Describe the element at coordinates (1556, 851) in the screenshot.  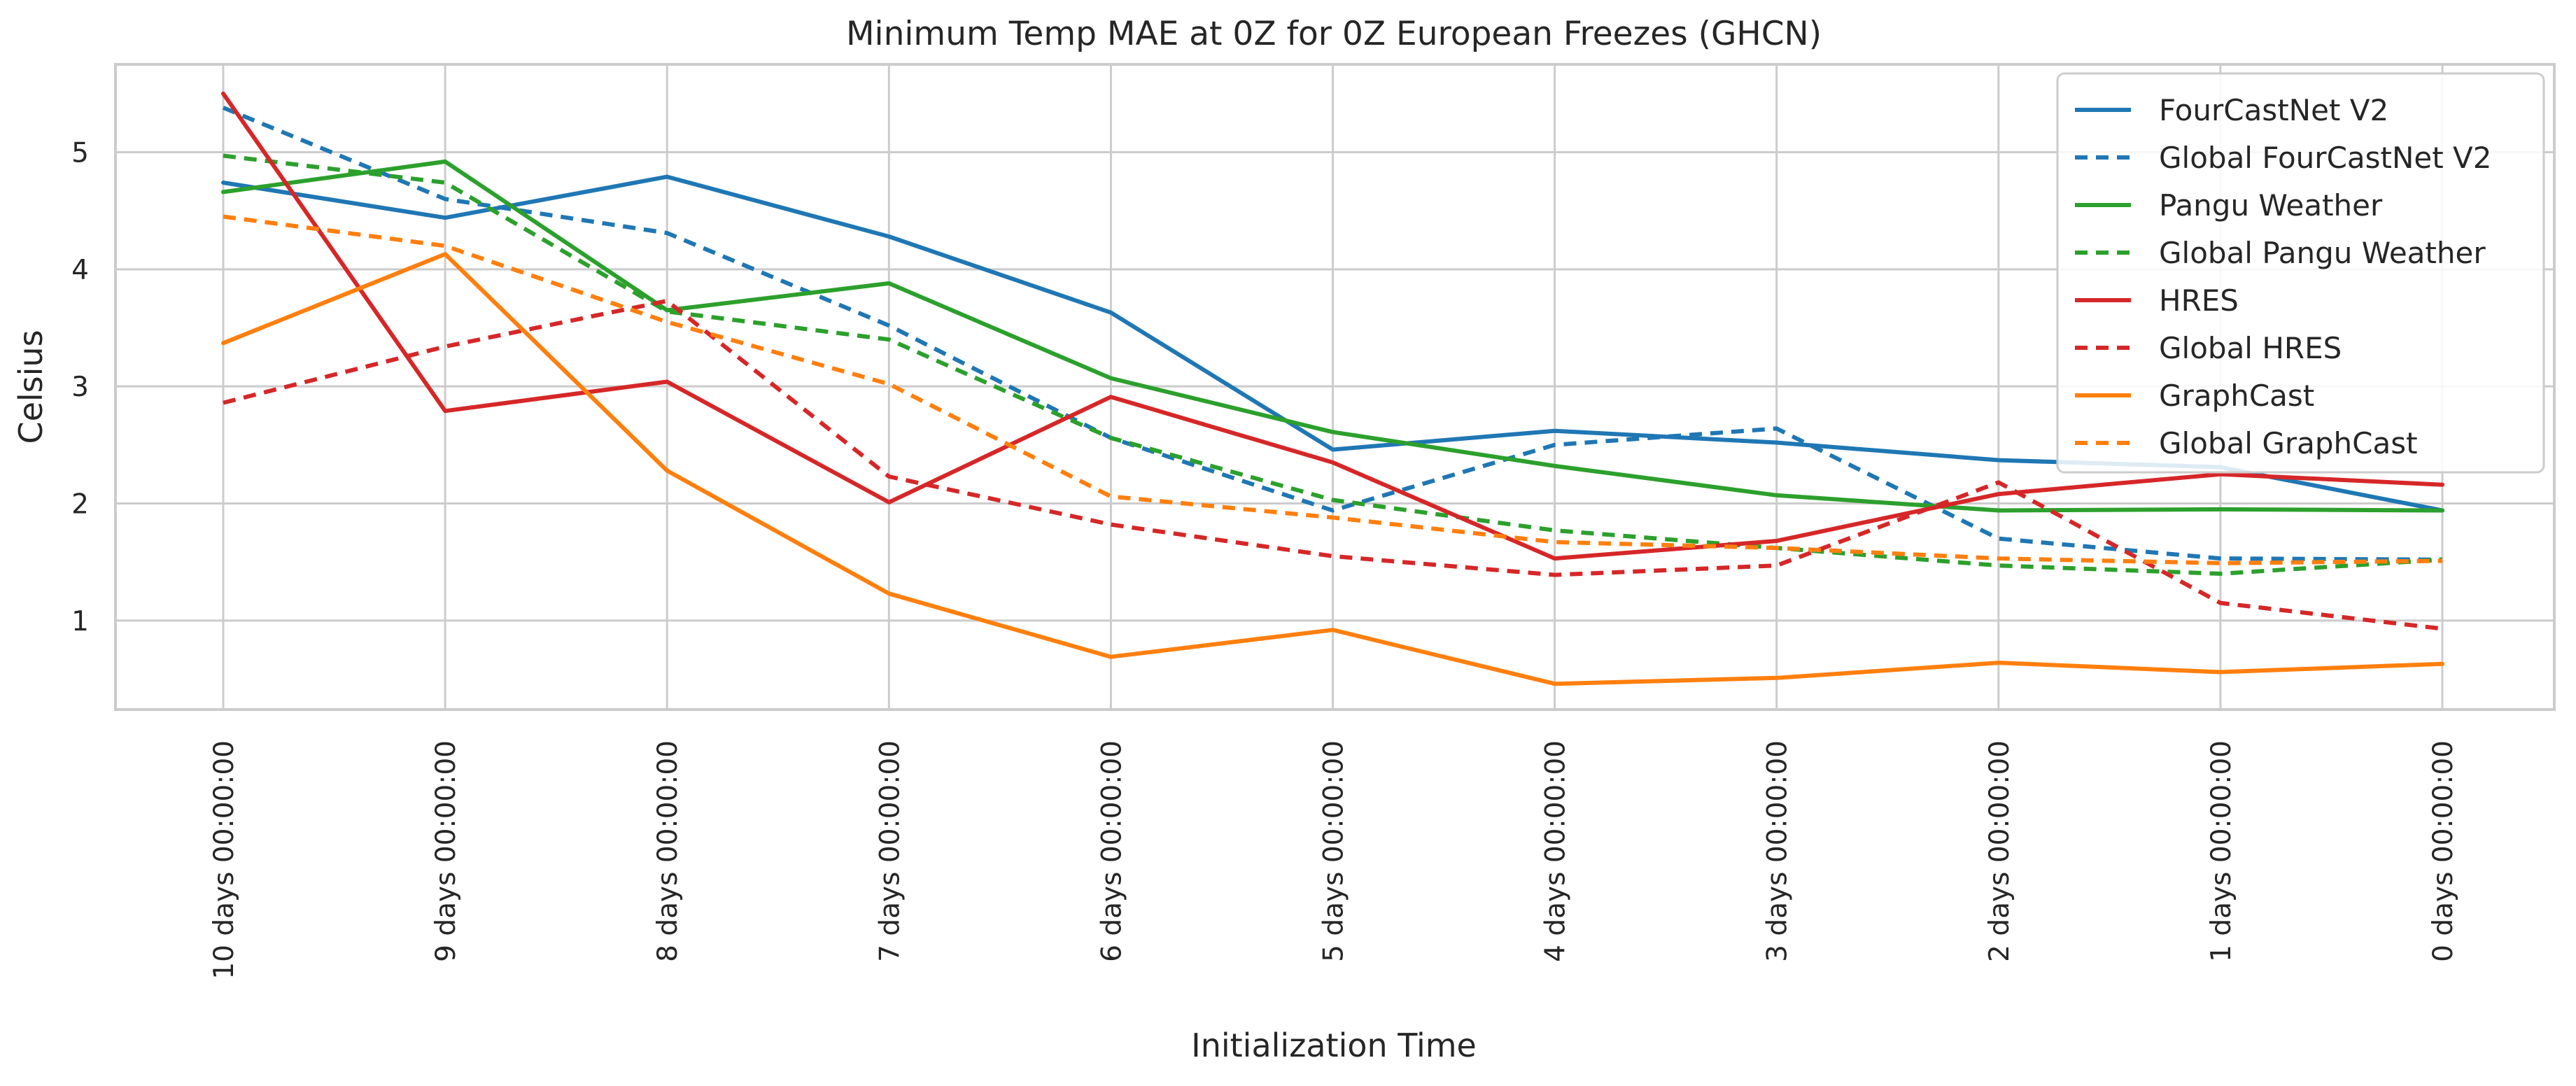
I see `x-tick-label: 4 days 00:00:00` at that location.